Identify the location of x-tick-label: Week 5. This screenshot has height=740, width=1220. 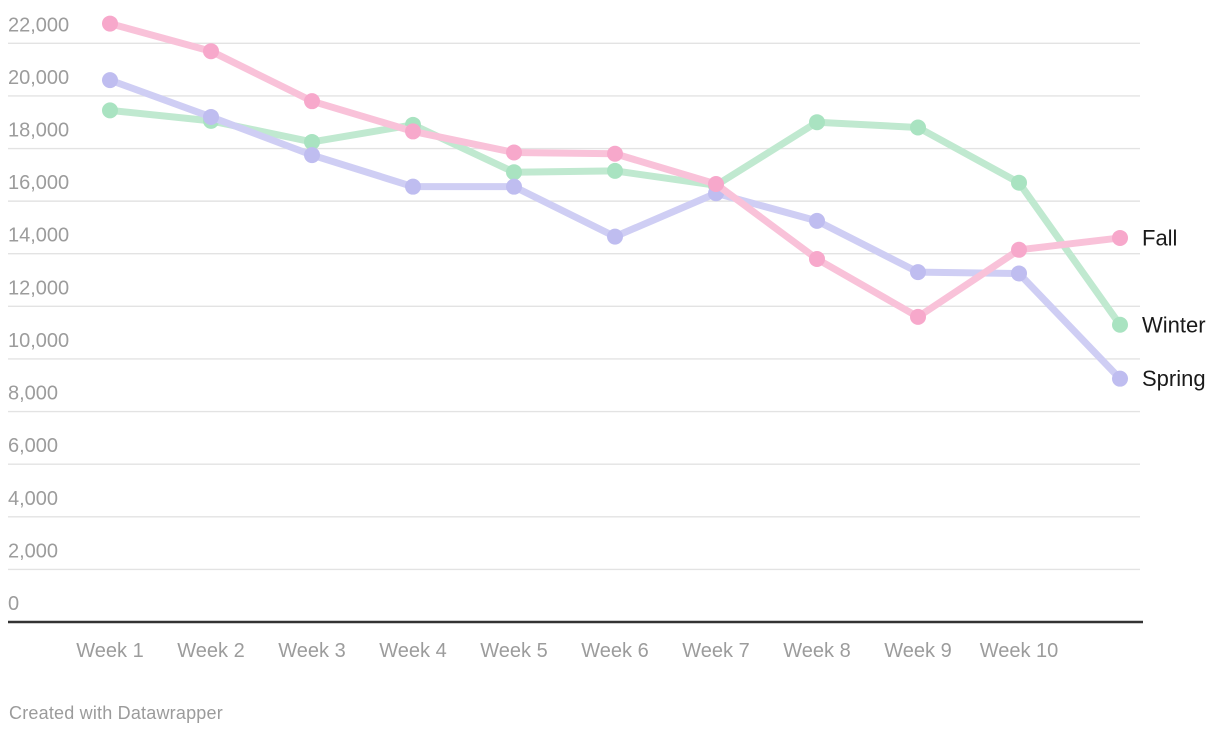
(513, 651).